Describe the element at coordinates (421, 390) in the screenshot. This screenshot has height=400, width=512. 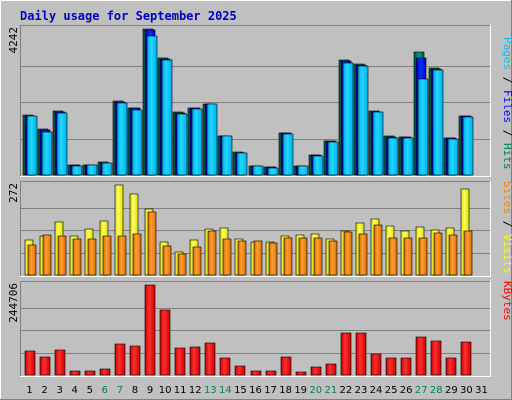
I see `x-tick-label: 27` at that location.